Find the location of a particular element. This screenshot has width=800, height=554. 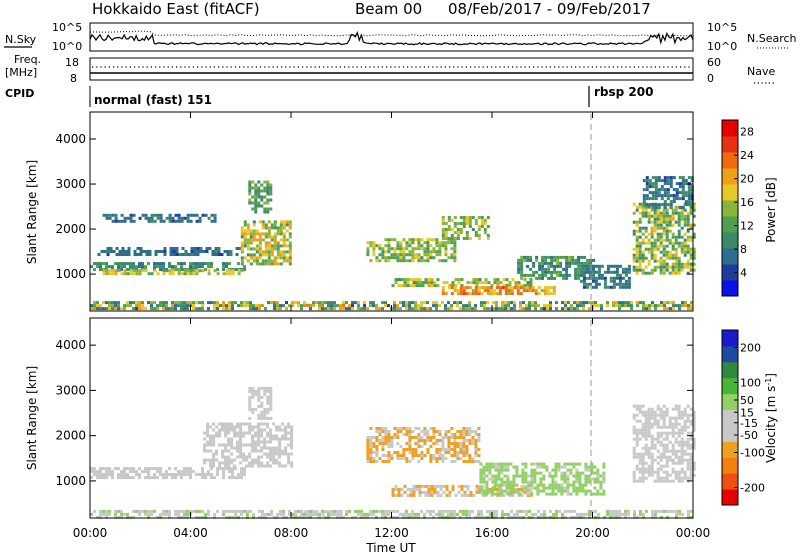

date-range: 08/Feb/2017 - 09/Feb/2017 is located at coordinates (549, 9).